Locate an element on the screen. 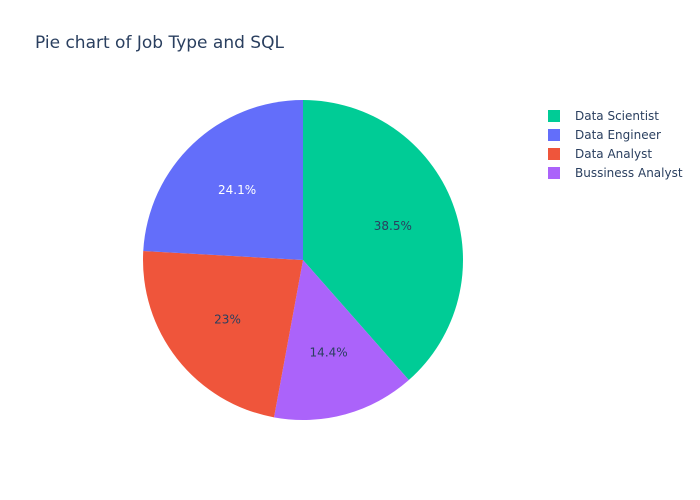  chart-title: Pie chart of Job Type and SQL is located at coordinates (159, 43).